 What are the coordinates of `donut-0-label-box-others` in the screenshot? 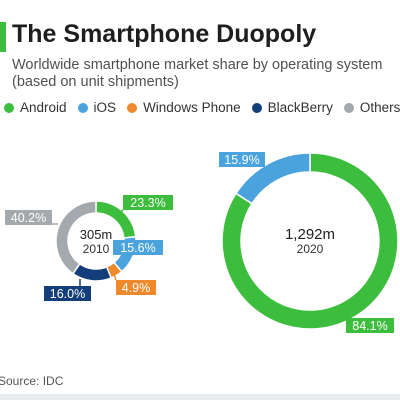 It's located at (28, 217).